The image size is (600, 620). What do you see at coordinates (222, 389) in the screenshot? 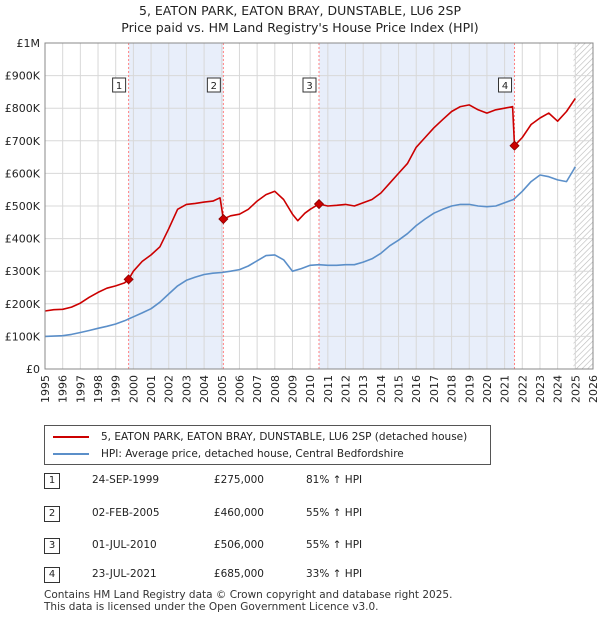
I see `x-tick-label: 2005` at bounding box center [222, 389].